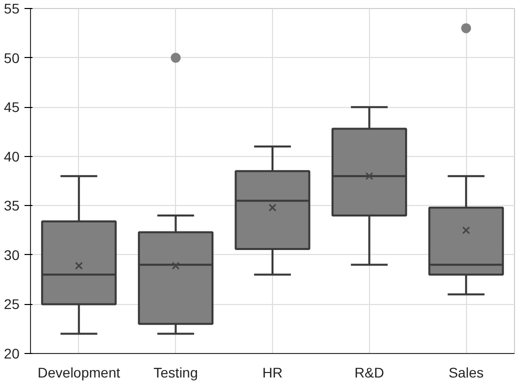 The height and width of the screenshot is (383, 522). Describe the element at coordinates (369, 372) in the screenshot. I see `x-tick-label: R&D` at that location.